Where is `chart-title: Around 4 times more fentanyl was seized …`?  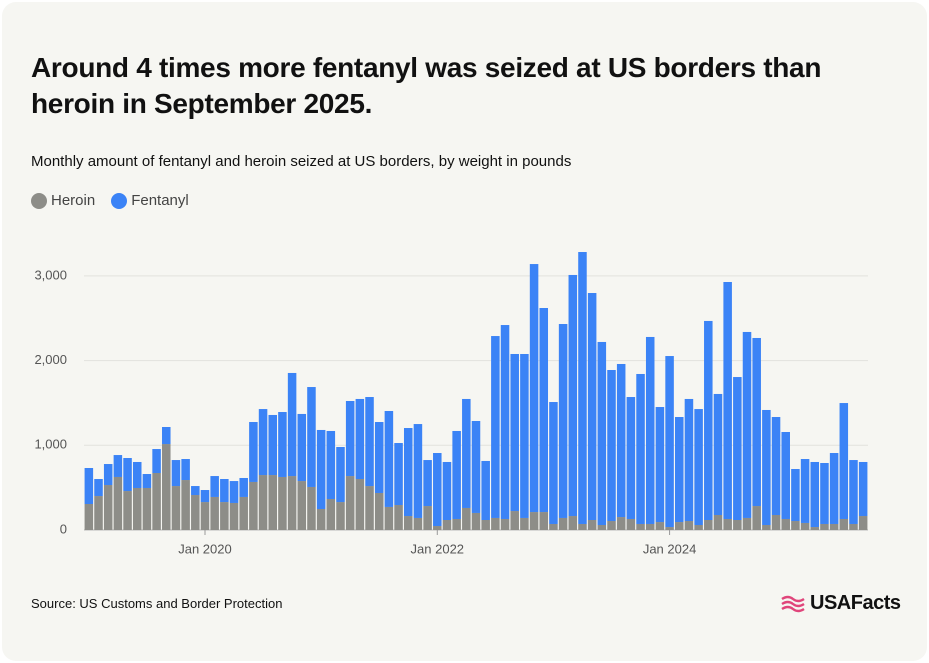
chart-title: Around 4 times more fentanyl was seized … is located at coordinates (426, 85).